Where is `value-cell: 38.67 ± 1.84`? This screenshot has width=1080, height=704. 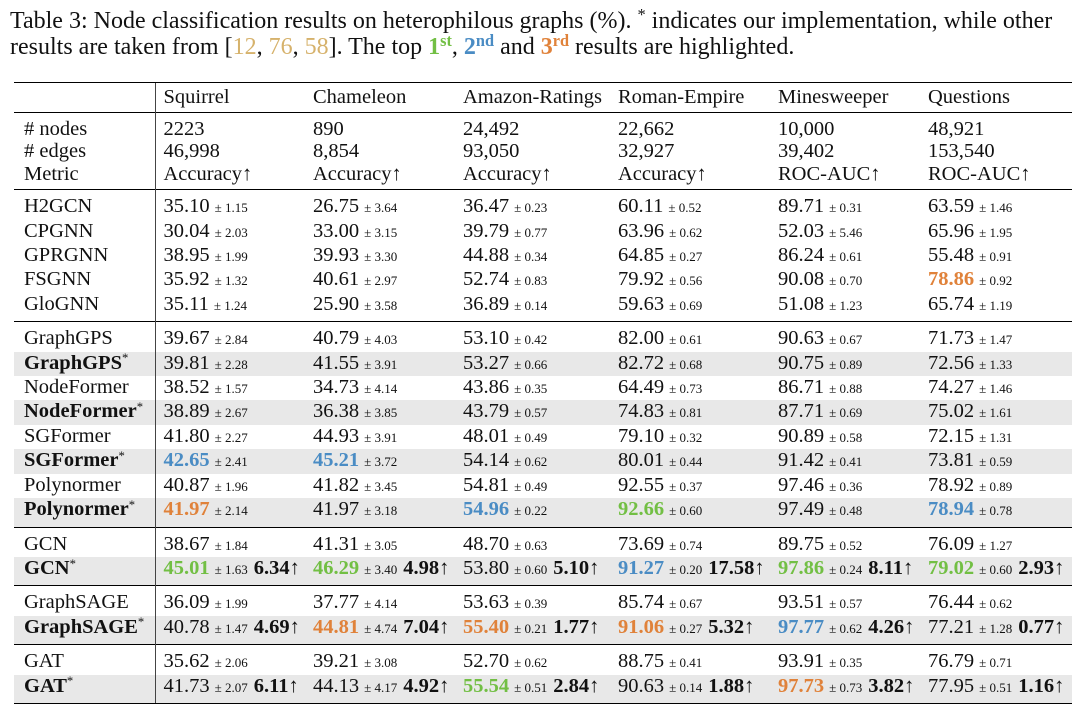 value-cell: 38.67 ± 1.84 is located at coordinates (229, 541).